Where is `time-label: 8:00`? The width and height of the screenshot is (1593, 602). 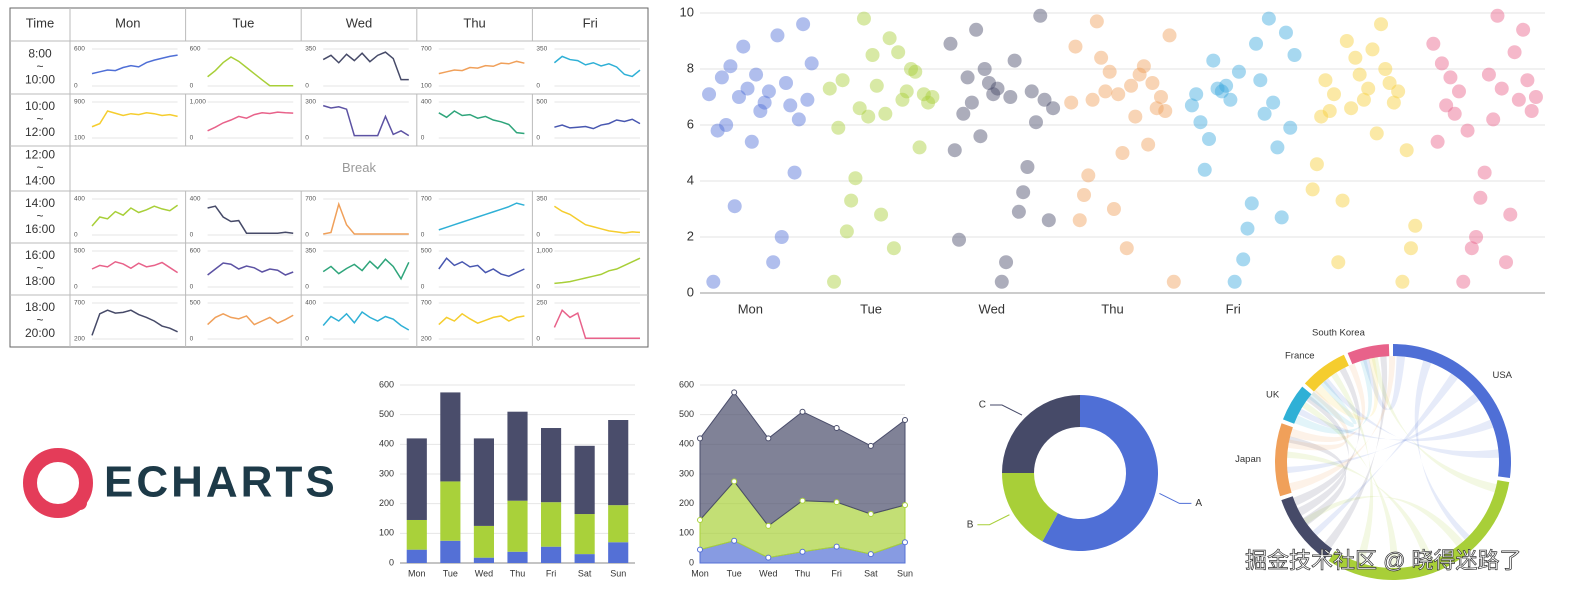 time-label: 8:00 is located at coordinates (40, 54).